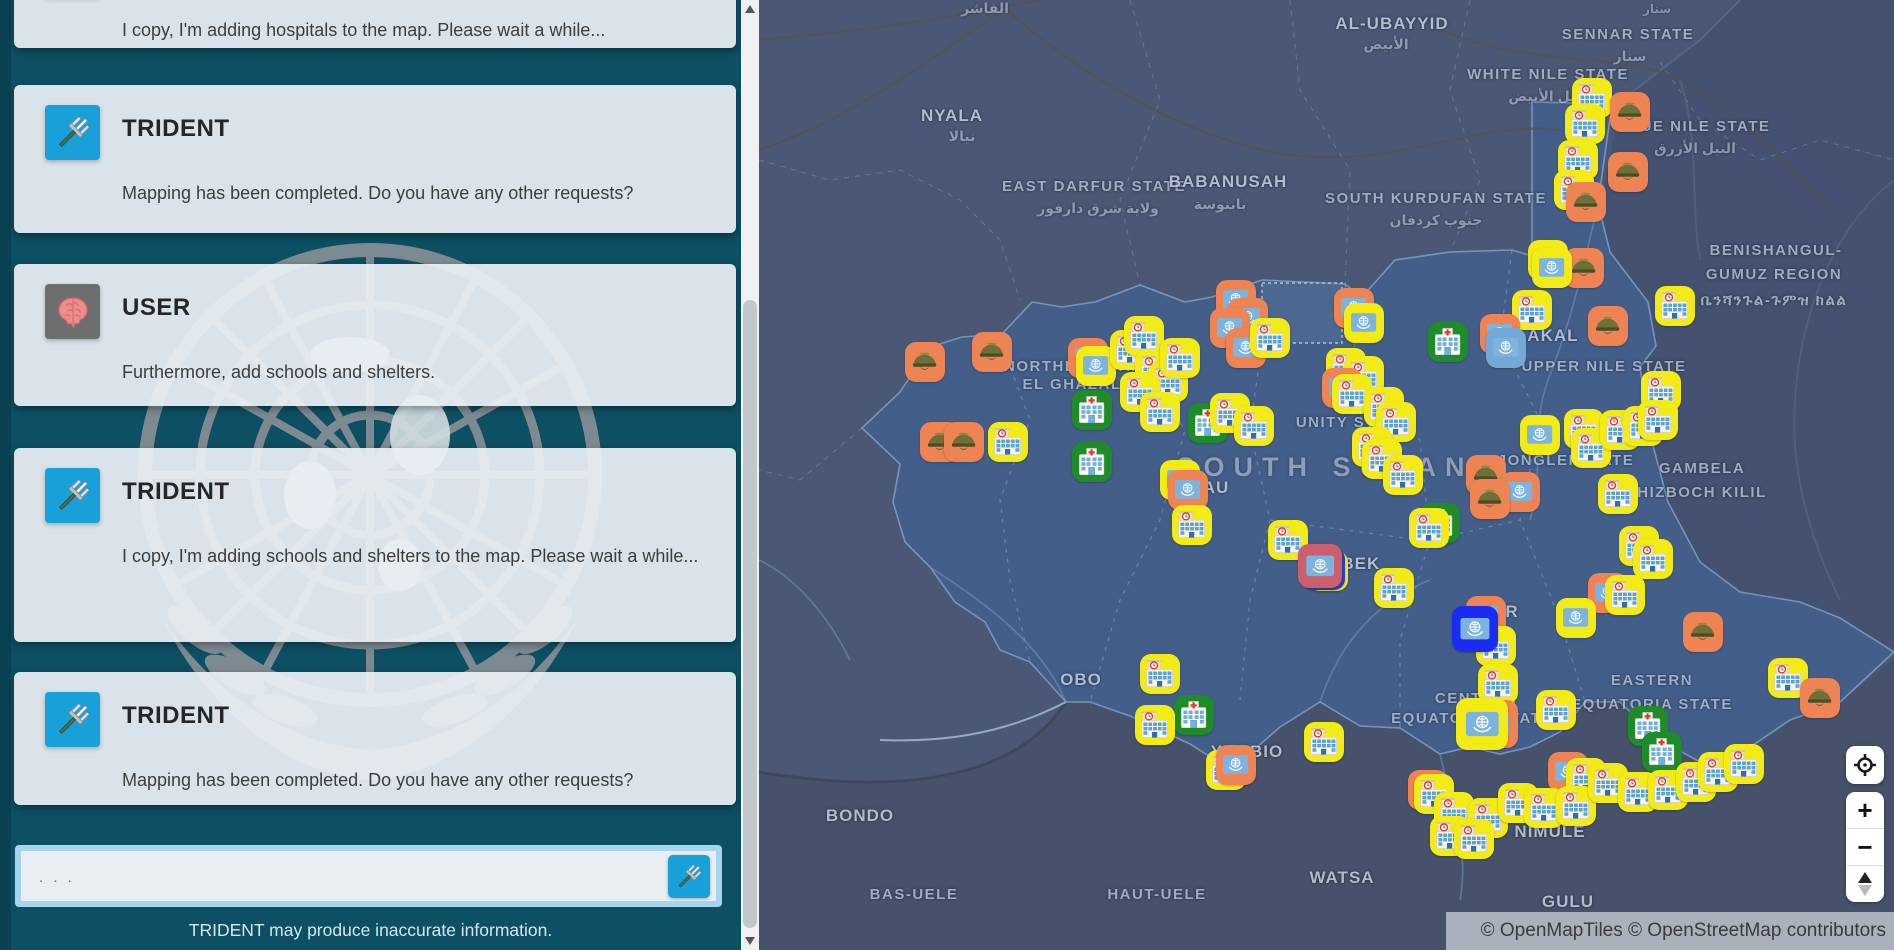 The image size is (1894, 950). What do you see at coordinates (1865, 883) in the screenshot?
I see `compass-button` at bounding box center [1865, 883].